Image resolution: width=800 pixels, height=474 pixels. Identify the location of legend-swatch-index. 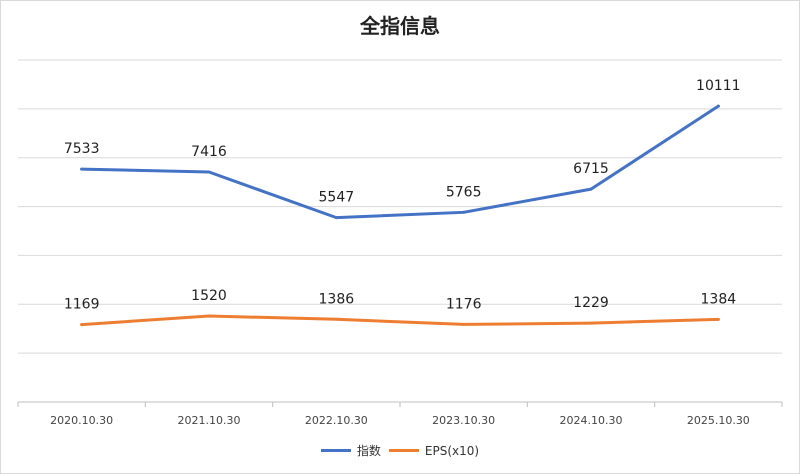
(335, 450).